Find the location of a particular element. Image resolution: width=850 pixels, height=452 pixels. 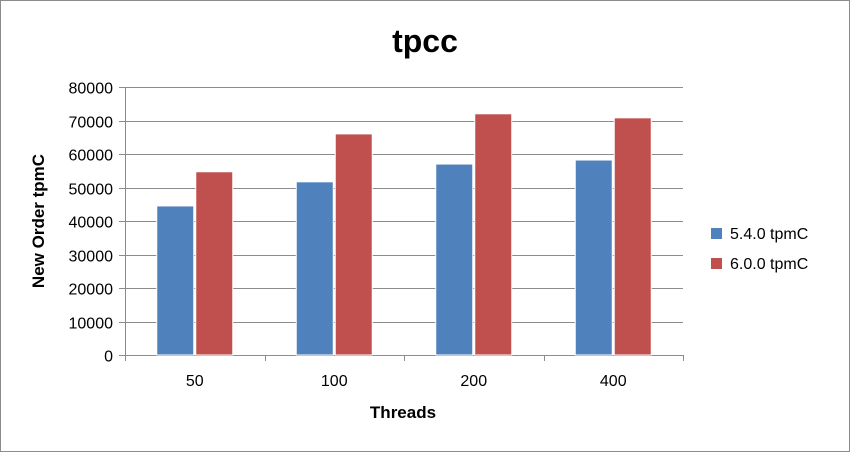

x-tick-label: 400 is located at coordinates (613, 381).